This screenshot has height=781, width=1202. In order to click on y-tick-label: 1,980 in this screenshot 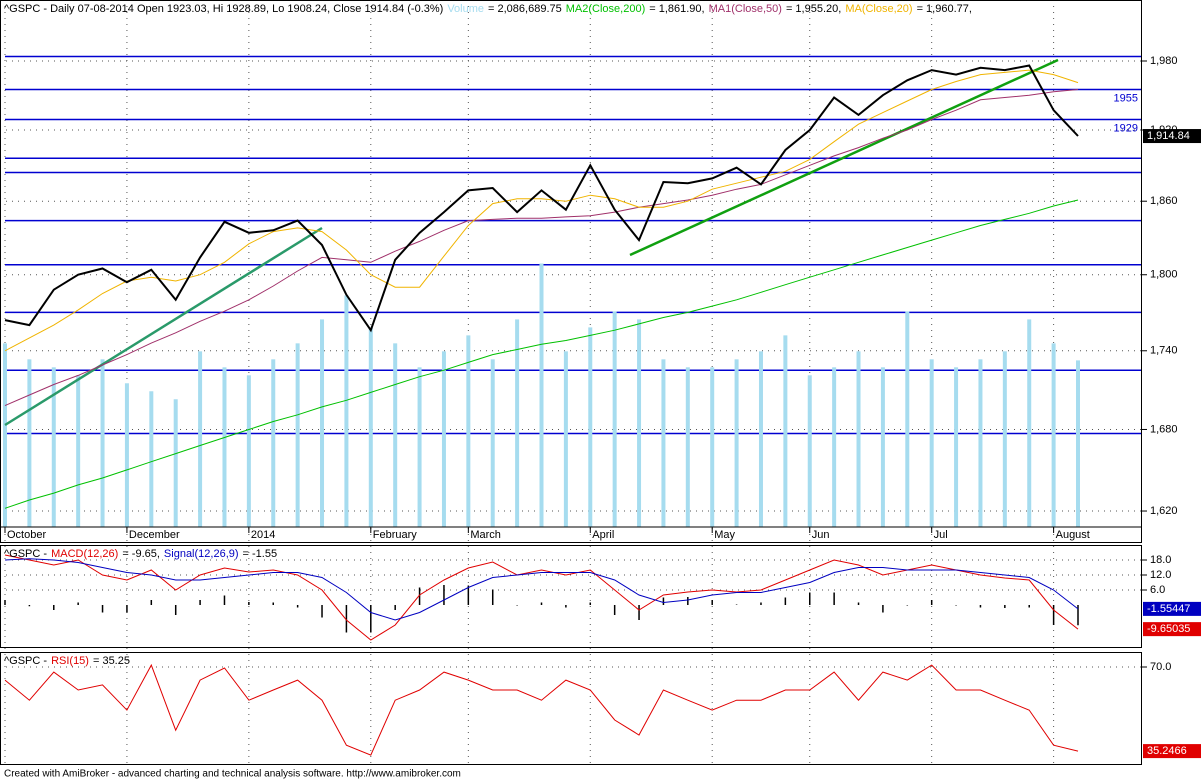, I will do `click(1164, 61)`.